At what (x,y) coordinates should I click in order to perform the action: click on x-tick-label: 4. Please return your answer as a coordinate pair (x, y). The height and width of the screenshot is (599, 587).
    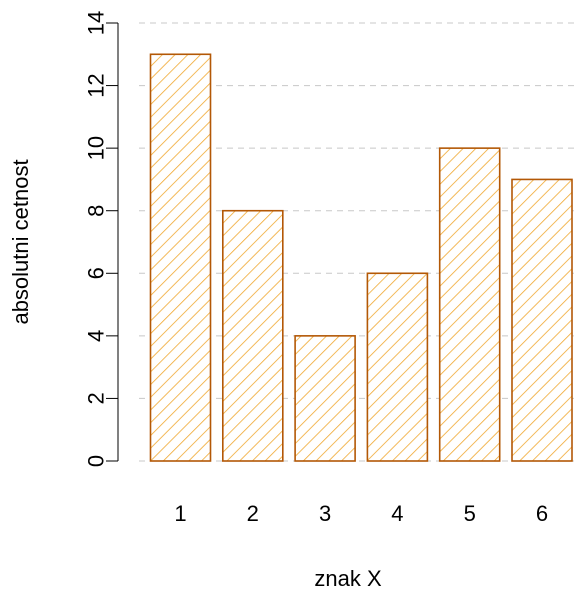
    Looking at the image, I should click on (397, 513).